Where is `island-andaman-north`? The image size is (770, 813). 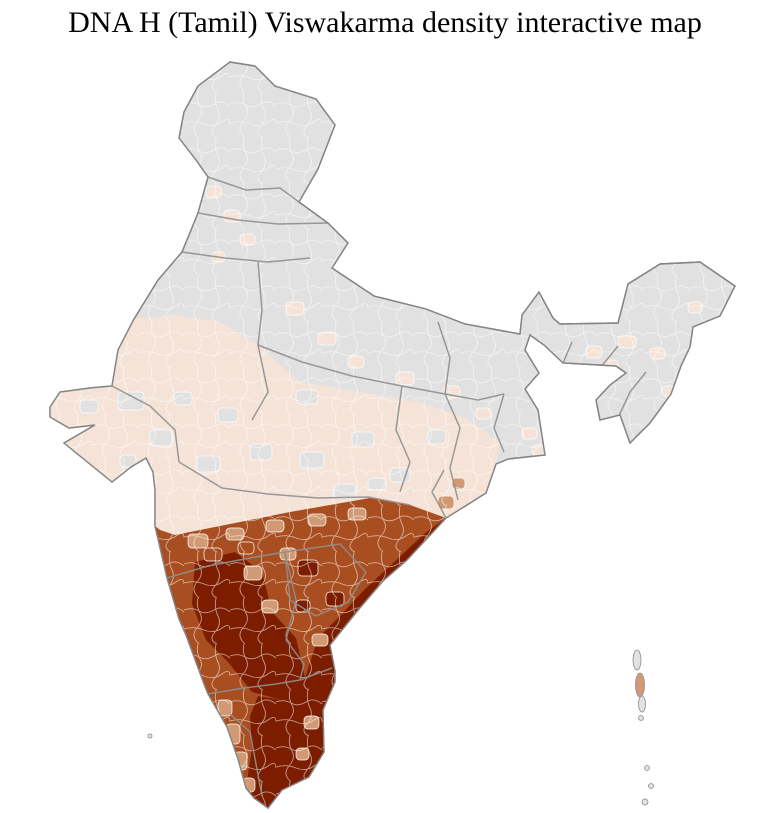
island-andaman-north is located at coordinates (637, 660).